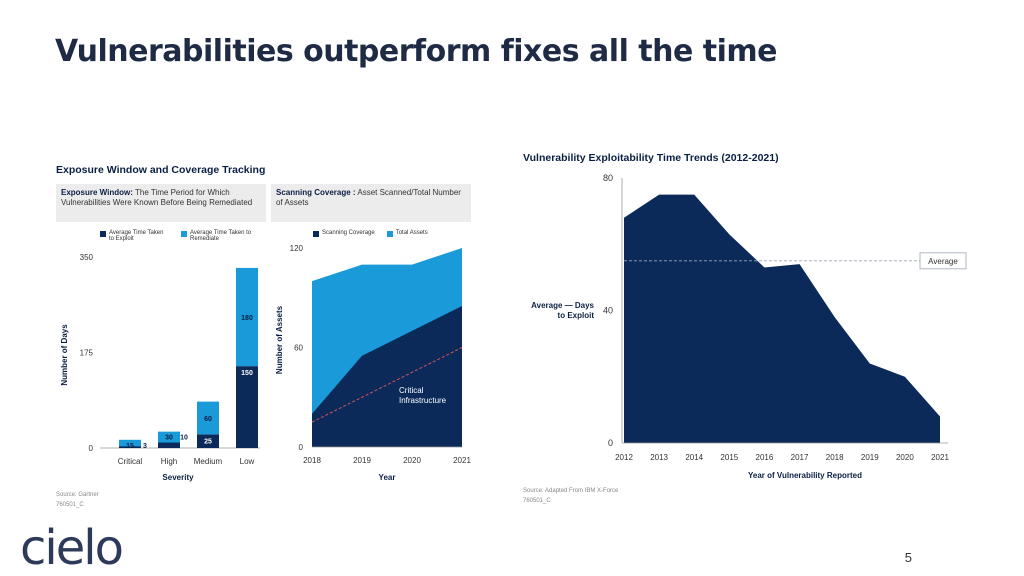  Describe the element at coordinates (145, 446) in the screenshot. I see `bar-label-exploit: 3` at that location.